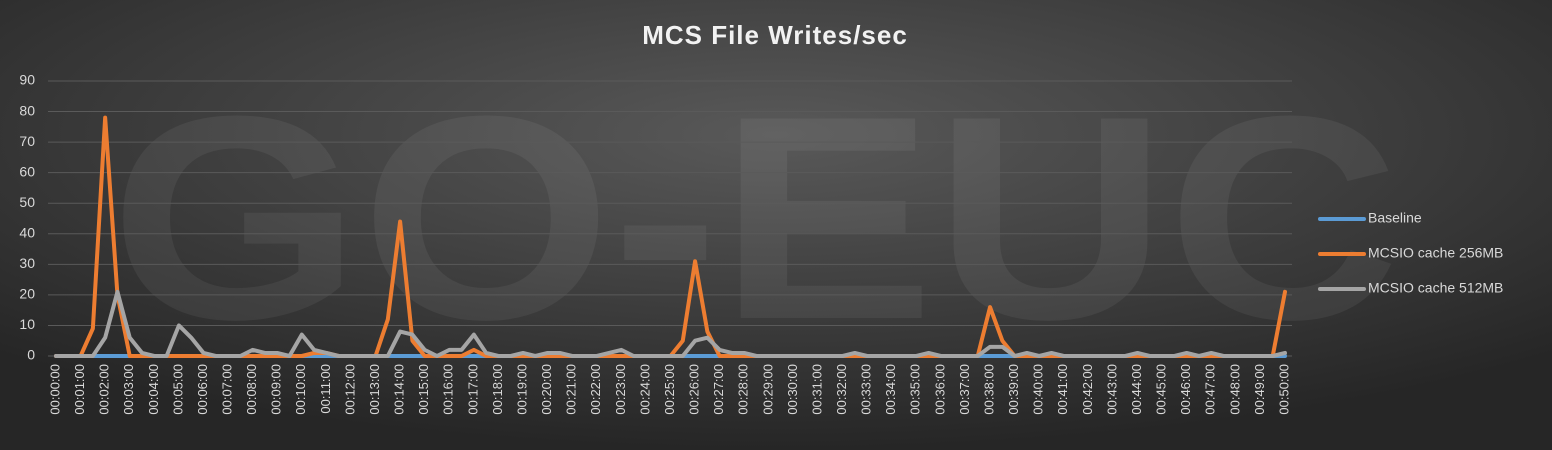  Describe the element at coordinates (1111, 389) in the screenshot. I see `x-tick-label: 00:43:00` at that location.